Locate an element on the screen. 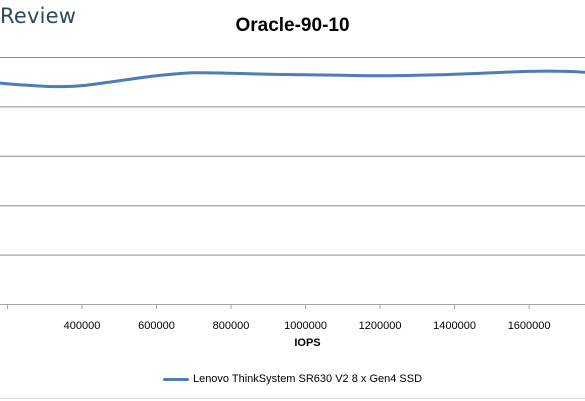 This screenshot has height=401, width=585. x-tick-label: 1400000 is located at coordinates (454, 326).